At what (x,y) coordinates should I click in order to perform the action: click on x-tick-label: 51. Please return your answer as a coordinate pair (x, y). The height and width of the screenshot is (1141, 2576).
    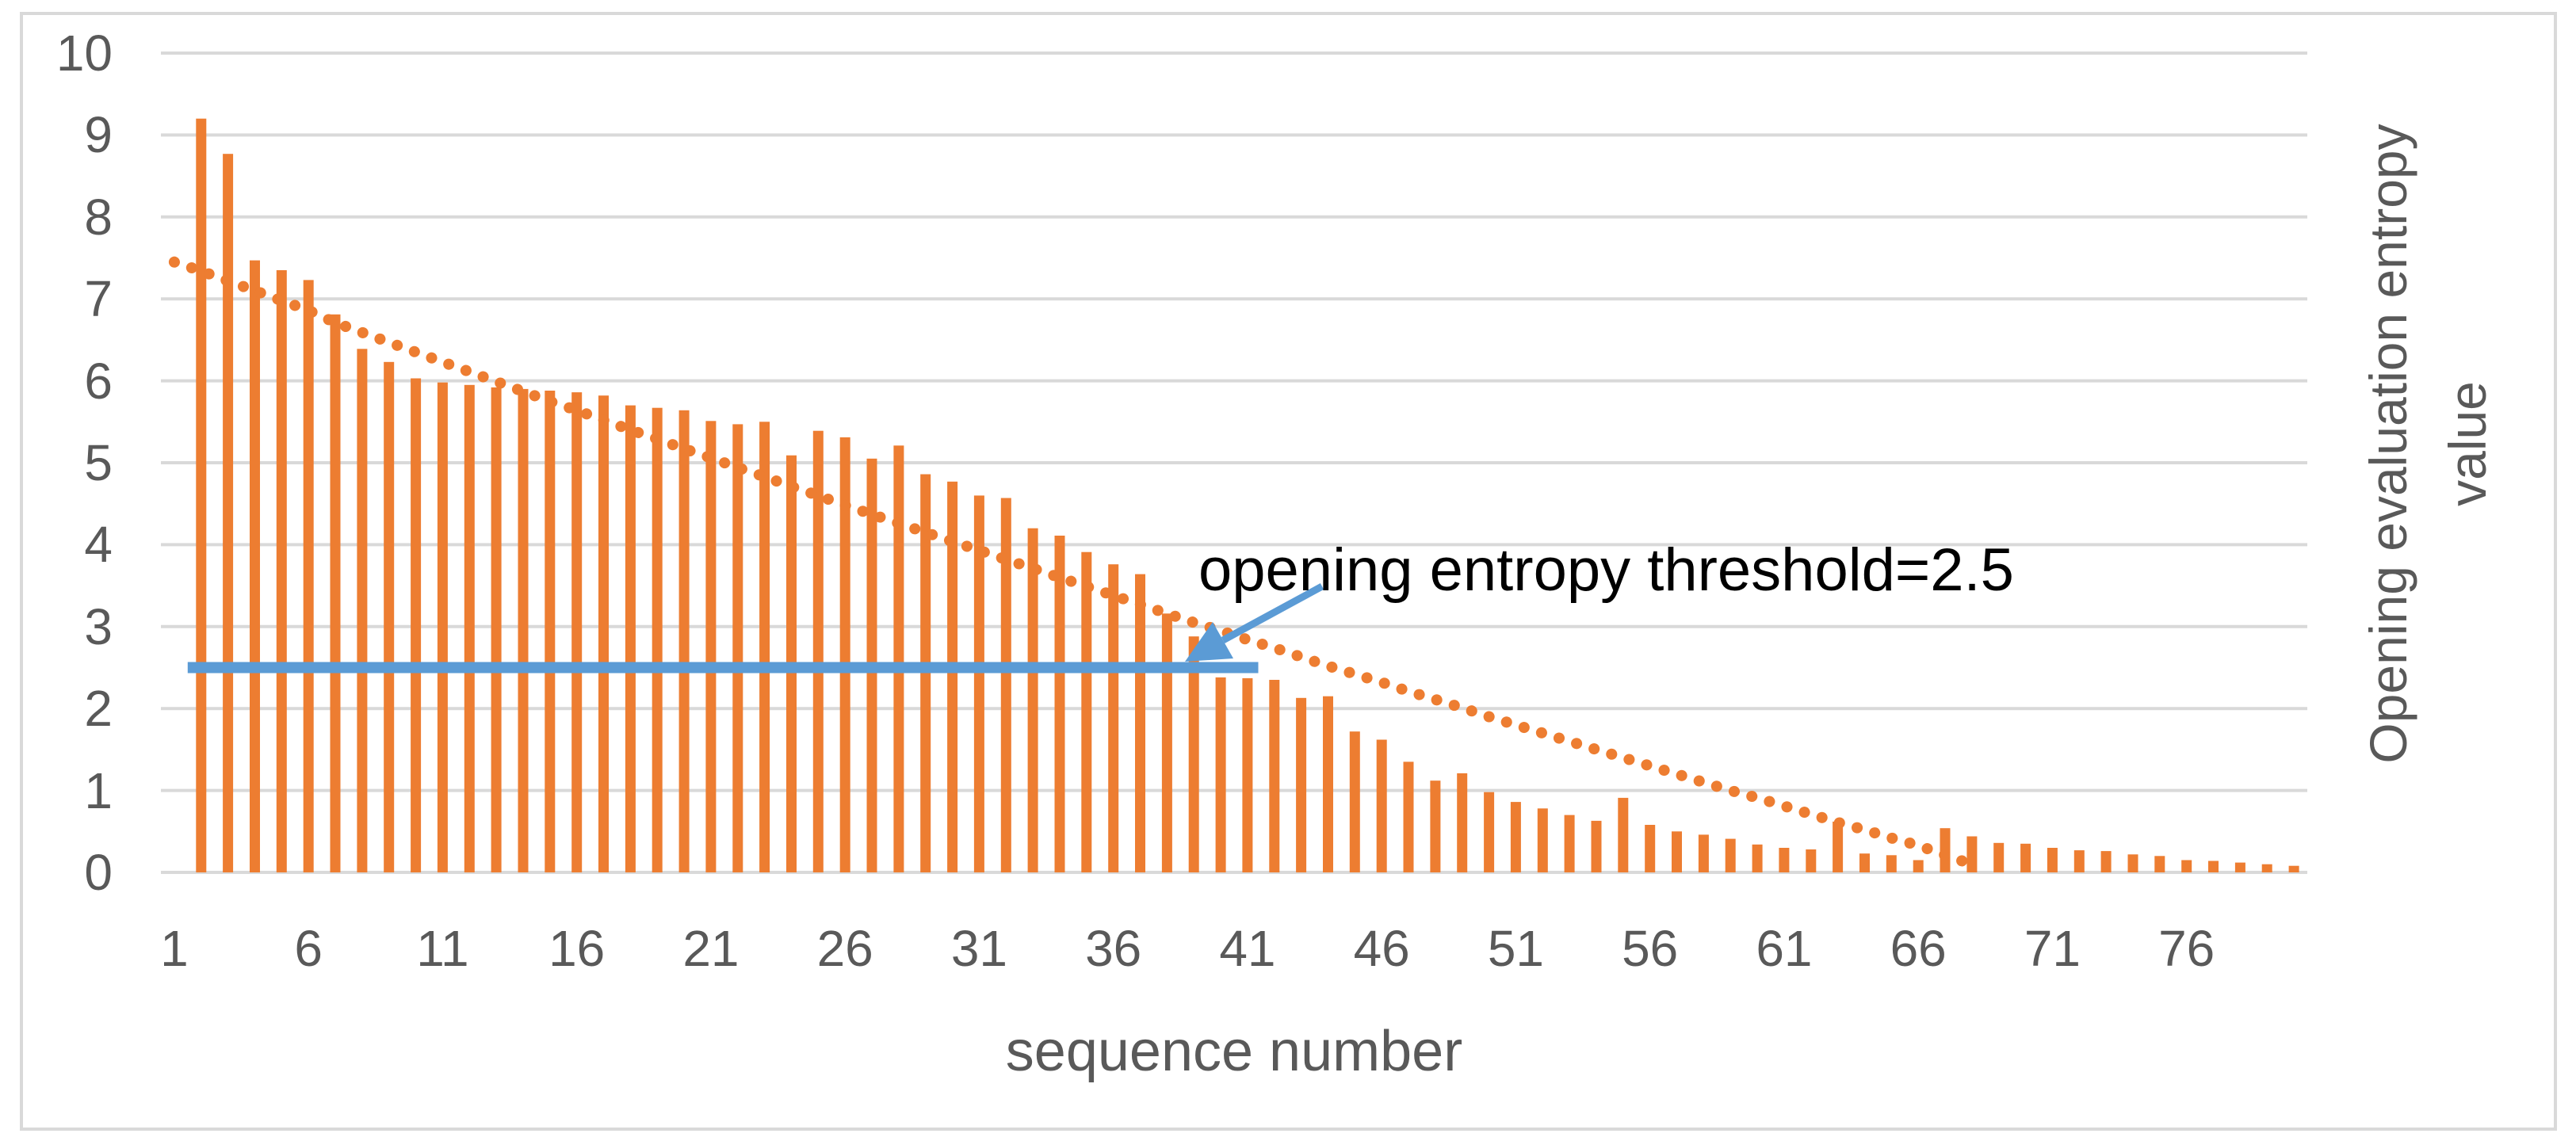
    Looking at the image, I should click on (1516, 948).